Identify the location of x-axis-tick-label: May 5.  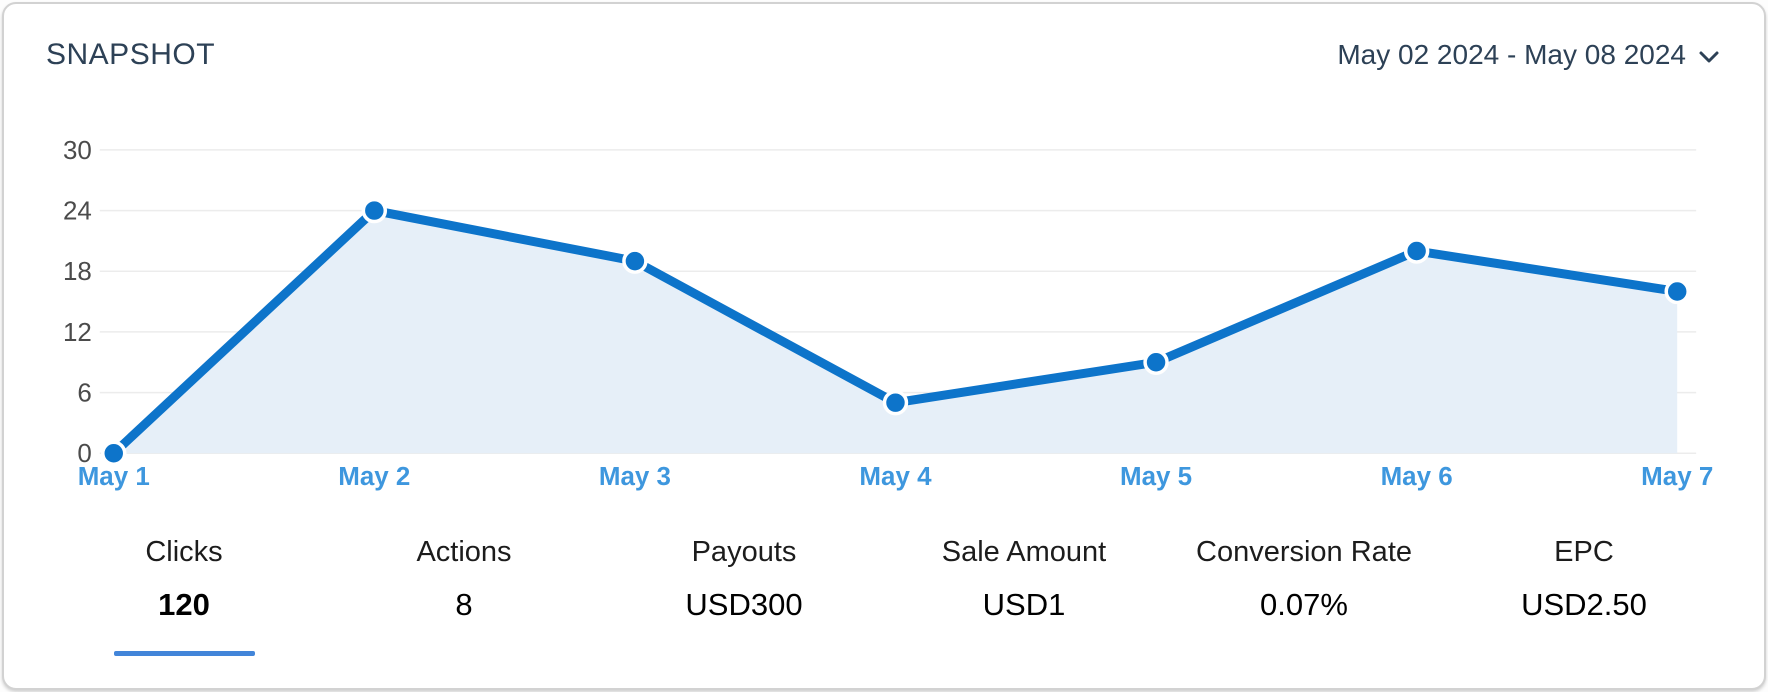
(1156, 477).